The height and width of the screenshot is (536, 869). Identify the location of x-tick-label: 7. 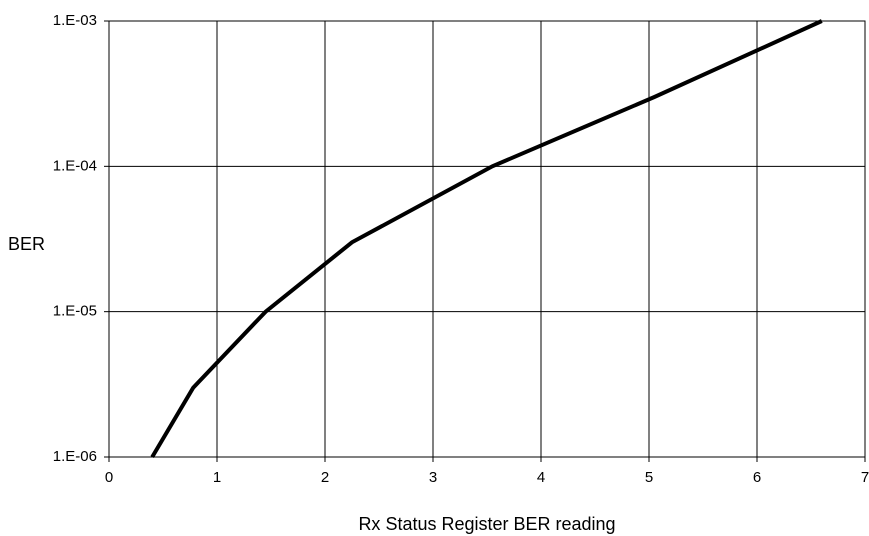
(865, 477).